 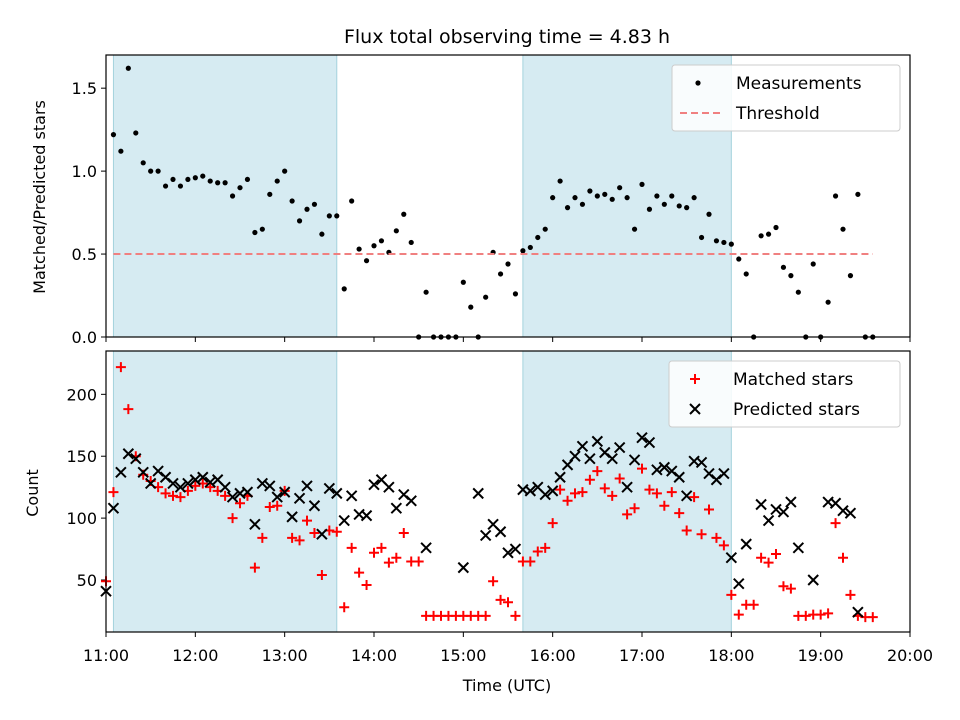 I want to click on bottom-x-tick-label: 13:00, so click(x=285, y=655).